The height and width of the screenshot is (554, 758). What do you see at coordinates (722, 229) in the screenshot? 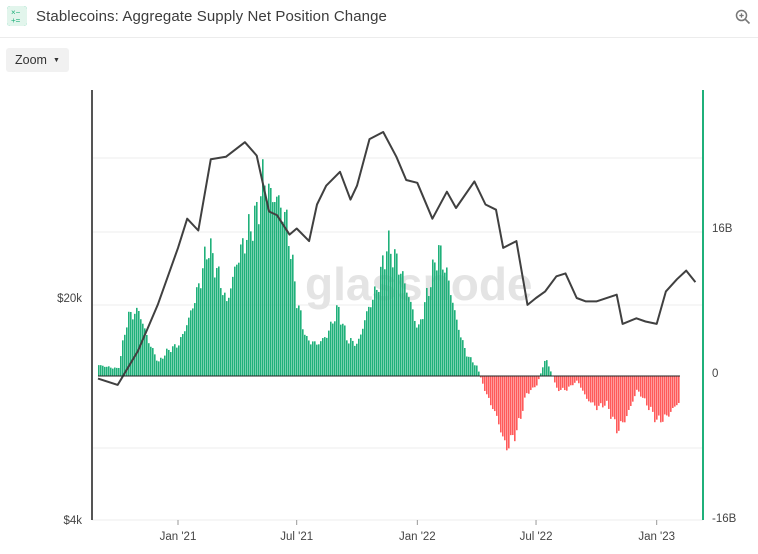
I see `y-right-tick-label: 16B` at bounding box center [722, 229].